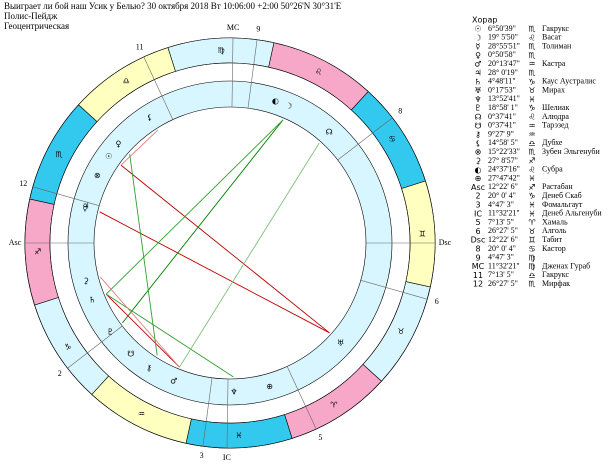 The image size is (616, 468). What do you see at coordinates (477, 29) in the screenshot?
I see `row-symbol: ☉` at bounding box center [477, 29].